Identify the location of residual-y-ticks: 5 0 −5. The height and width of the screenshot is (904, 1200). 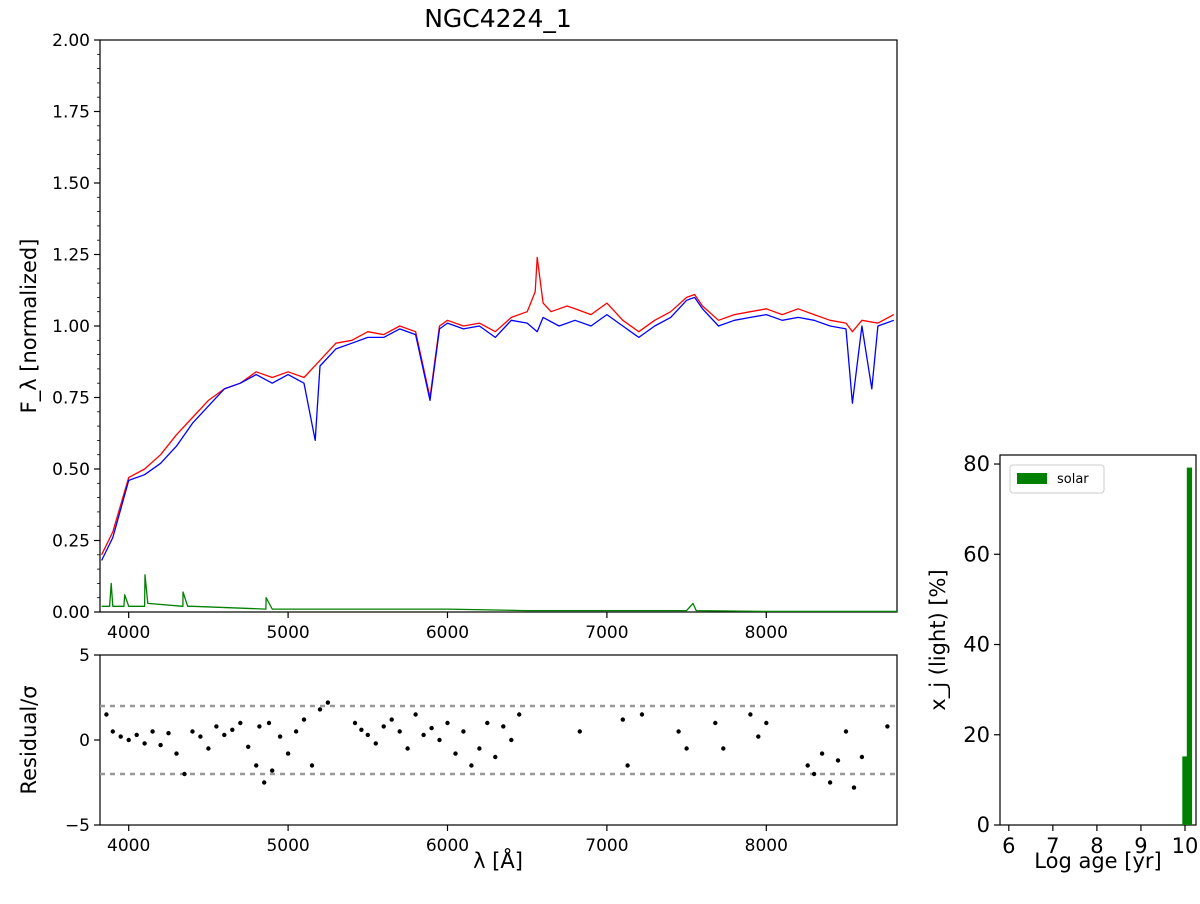
(82, 741).